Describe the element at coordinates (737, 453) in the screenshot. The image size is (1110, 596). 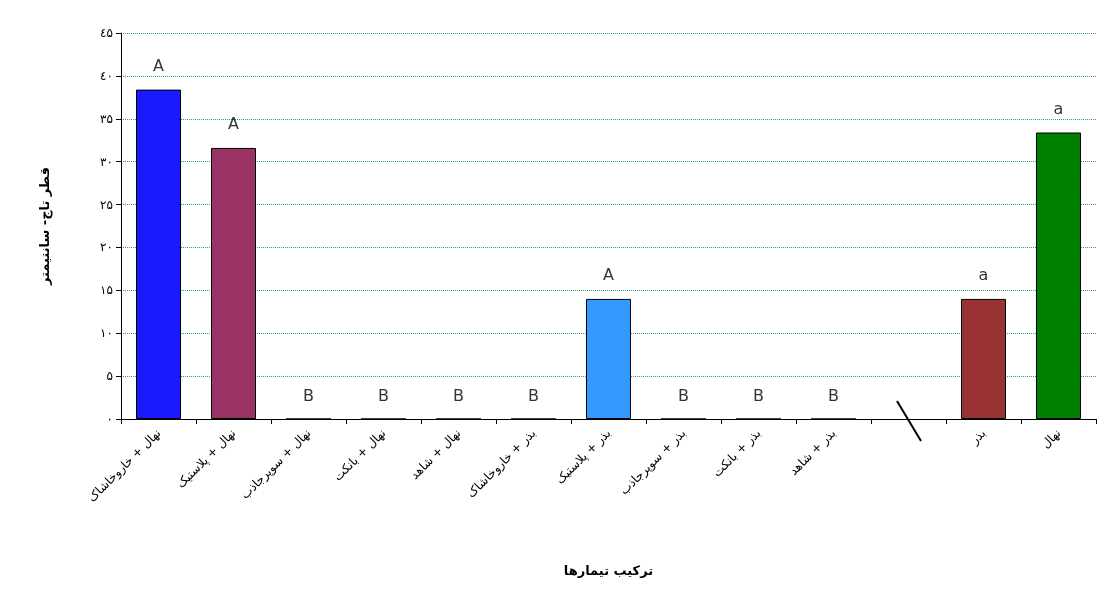
I see `x-tick-label: بذر + بانکت` at that location.